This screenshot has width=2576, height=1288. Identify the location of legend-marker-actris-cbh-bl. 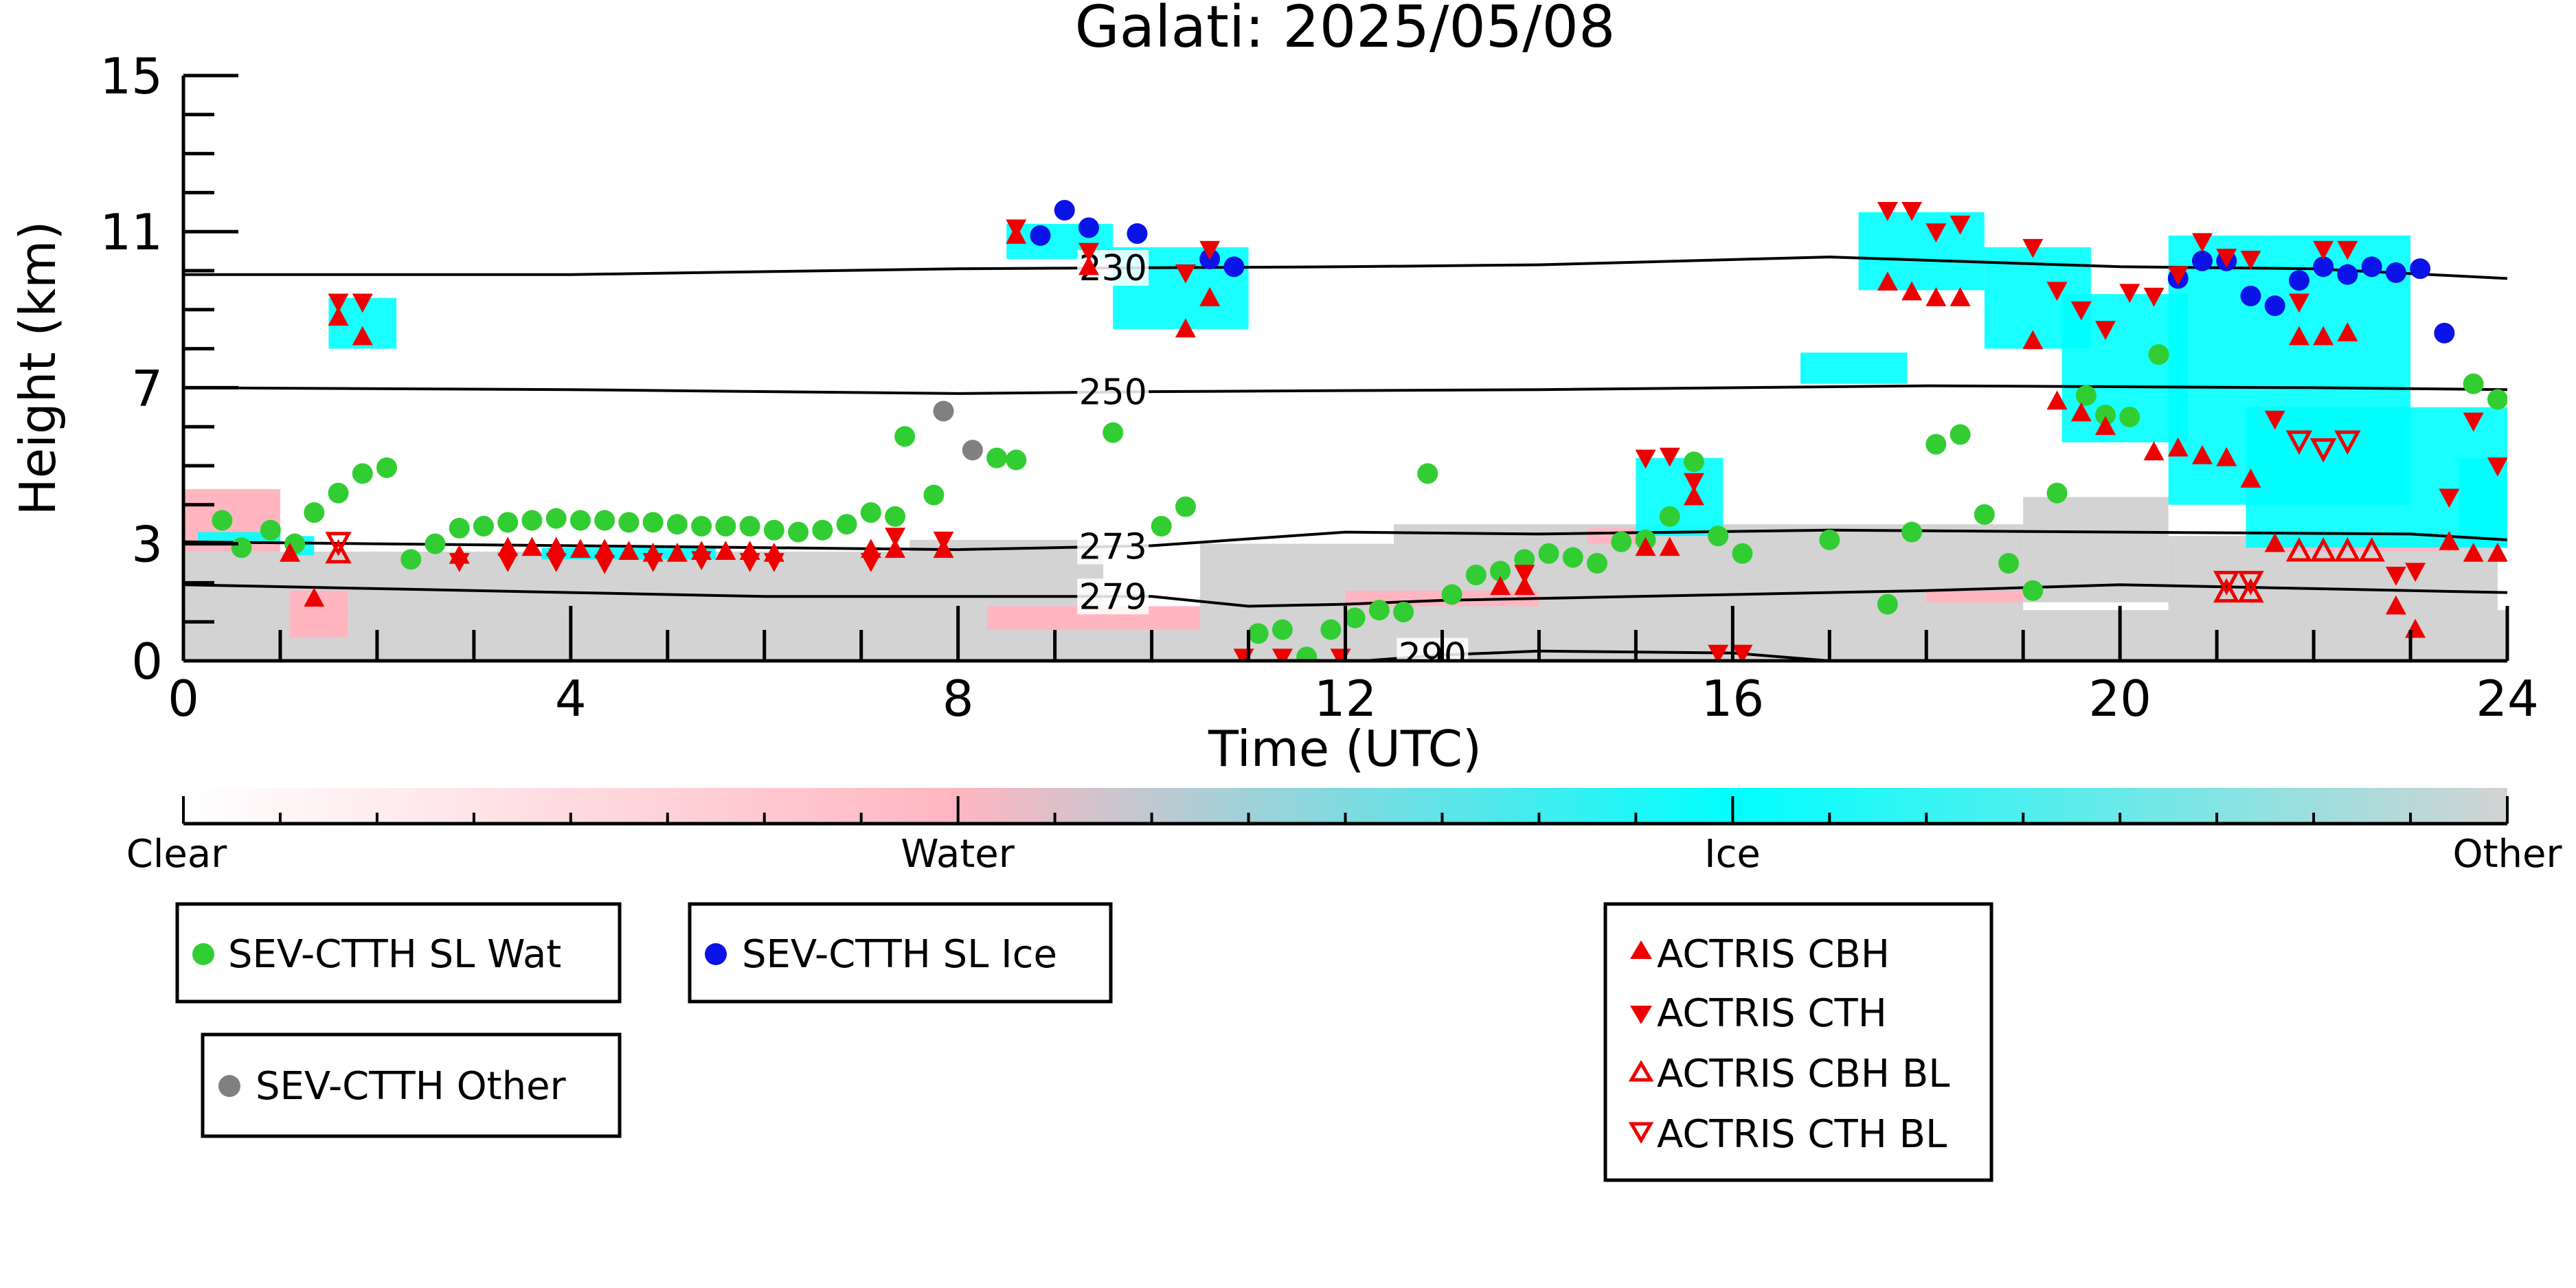
(1641, 1071).